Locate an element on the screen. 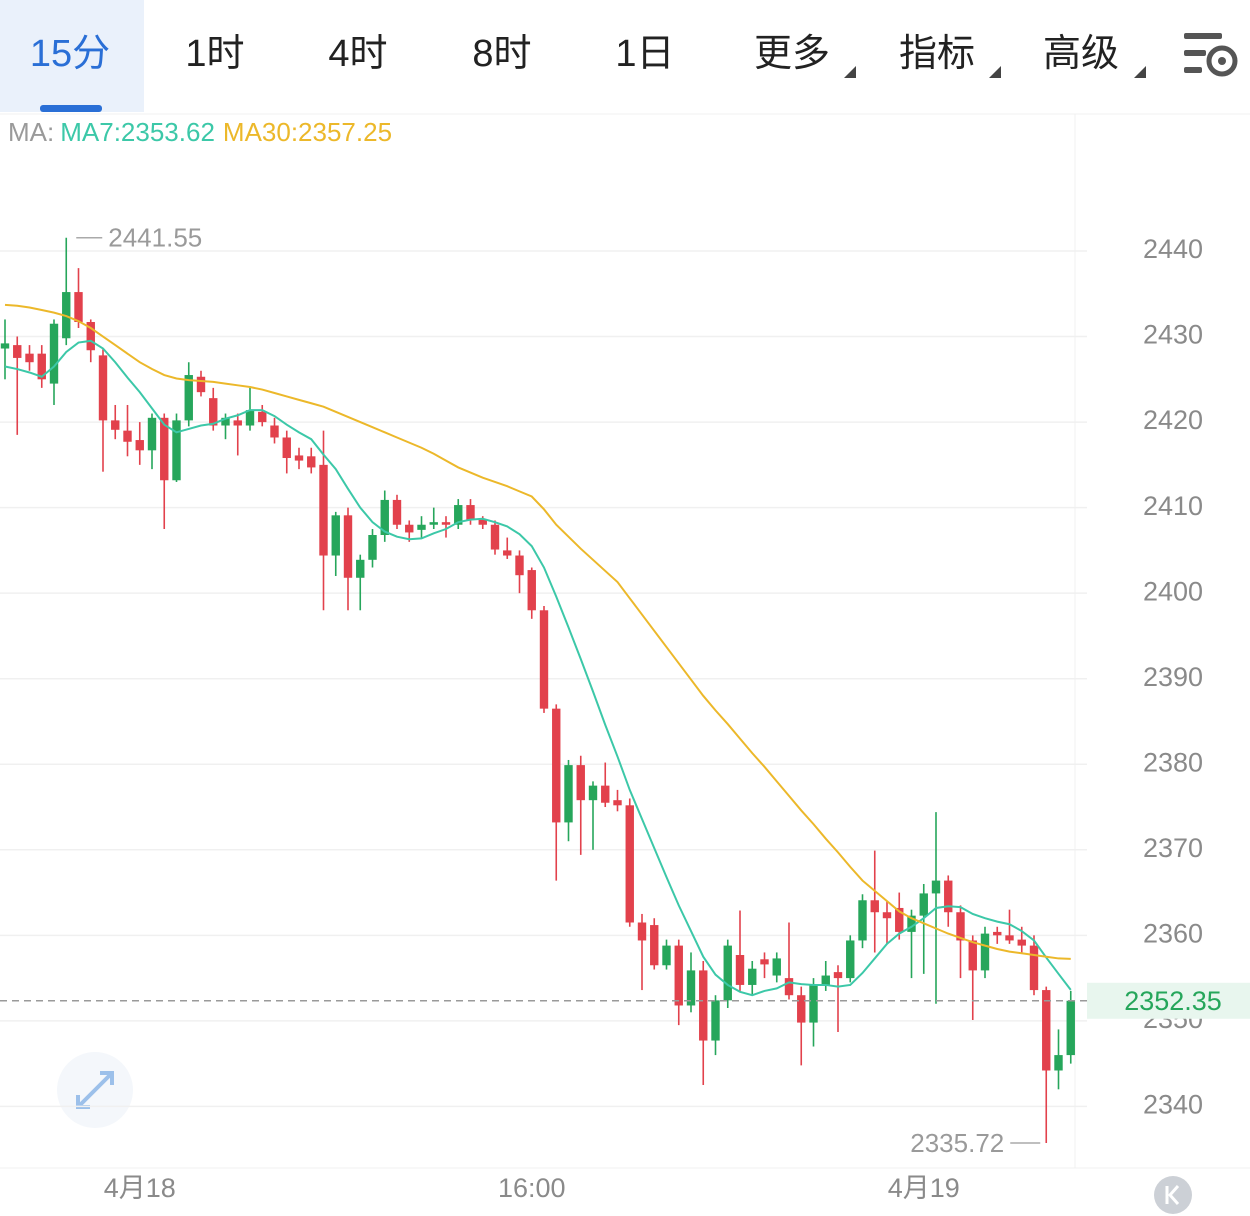 This screenshot has width=1250, height=1216. scroll-end-bg is located at coordinates (1173, 1195).